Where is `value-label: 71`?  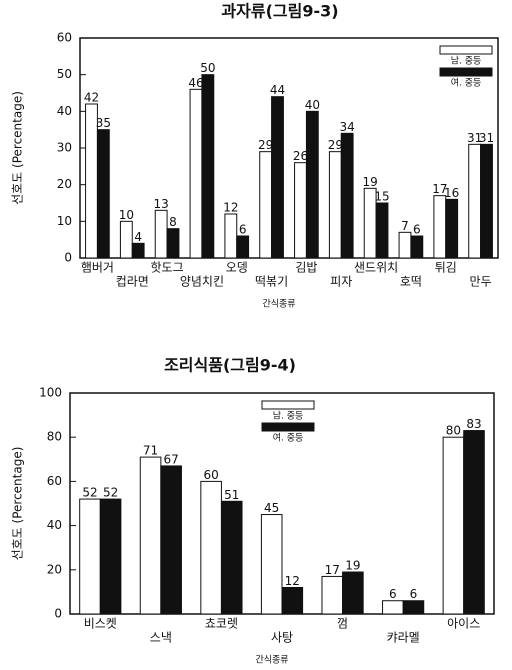 value-label: 71 is located at coordinates (150, 451).